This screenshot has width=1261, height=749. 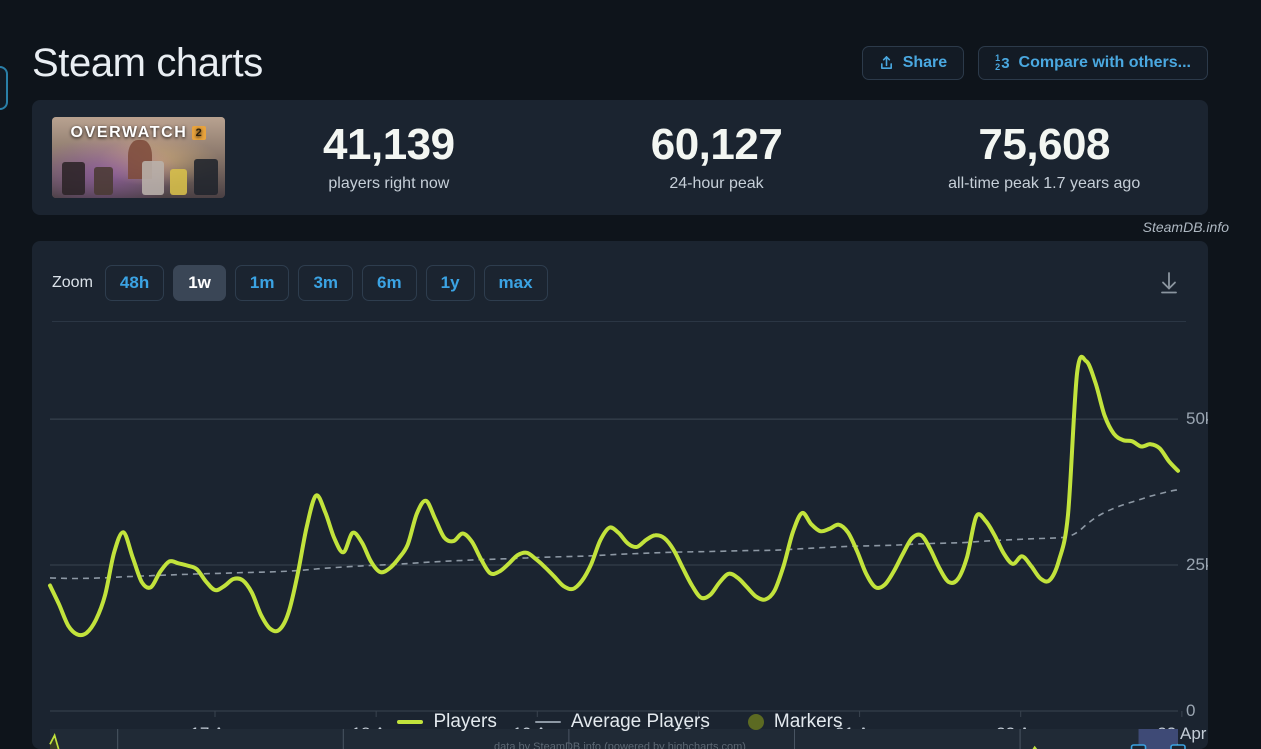 I want to click on range-button-label: 1m, so click(x=262, y=282).